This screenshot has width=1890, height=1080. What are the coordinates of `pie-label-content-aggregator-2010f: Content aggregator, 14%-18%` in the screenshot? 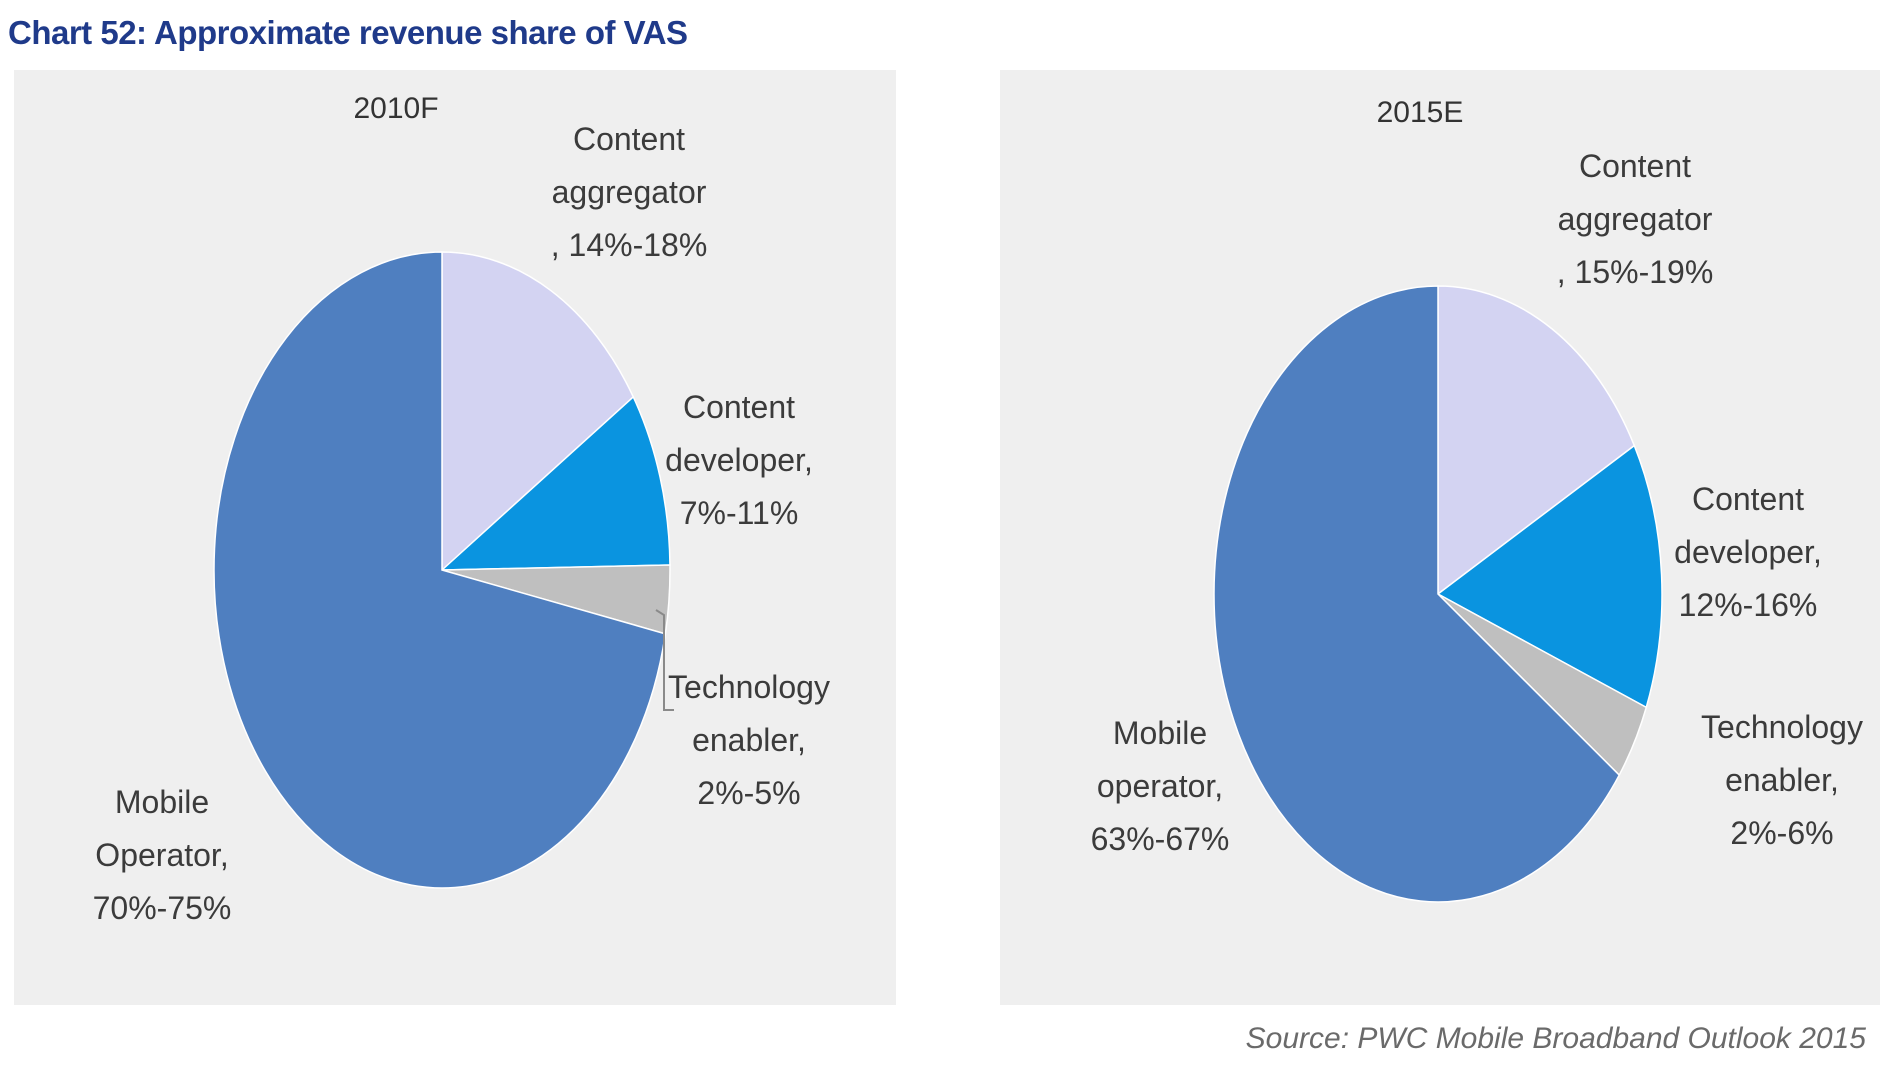 It's located at (629, 192).